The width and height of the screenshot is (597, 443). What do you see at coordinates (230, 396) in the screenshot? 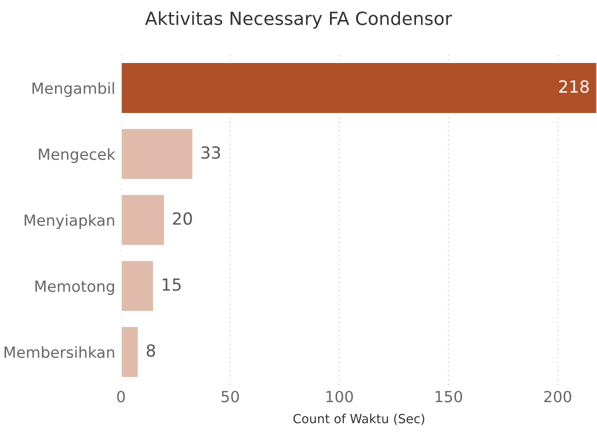
I see `x-tick-label: 50` at bounding box center [230, 396].